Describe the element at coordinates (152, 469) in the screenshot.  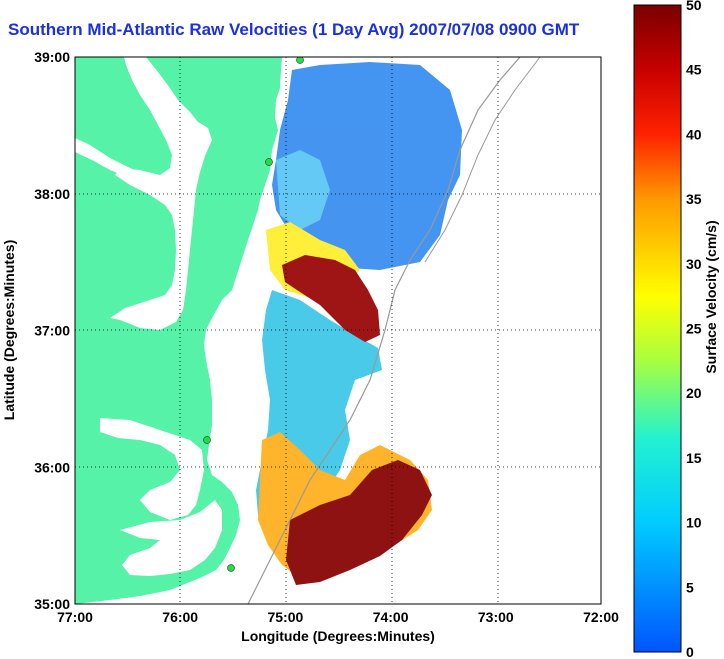
I see `albemarle-sound` at that location.